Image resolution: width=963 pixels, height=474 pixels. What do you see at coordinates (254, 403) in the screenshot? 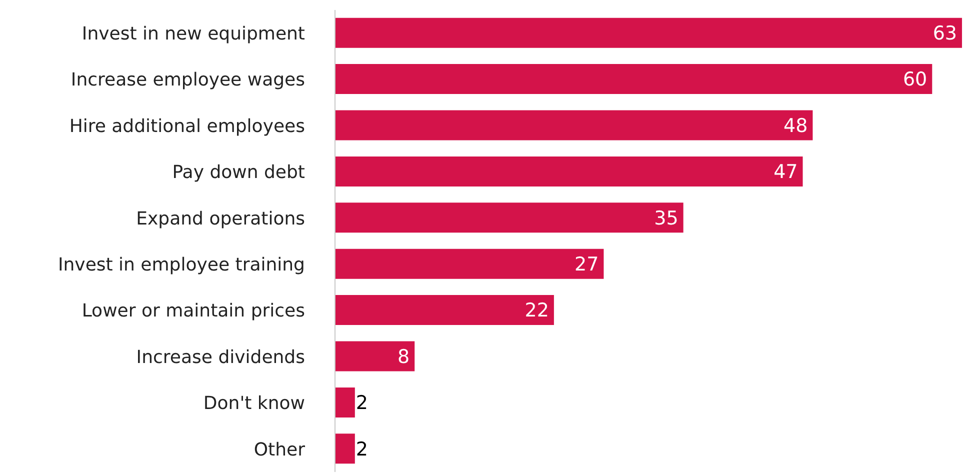
I see `y-tick-label: Don't know` at bounding box center [254, 403].